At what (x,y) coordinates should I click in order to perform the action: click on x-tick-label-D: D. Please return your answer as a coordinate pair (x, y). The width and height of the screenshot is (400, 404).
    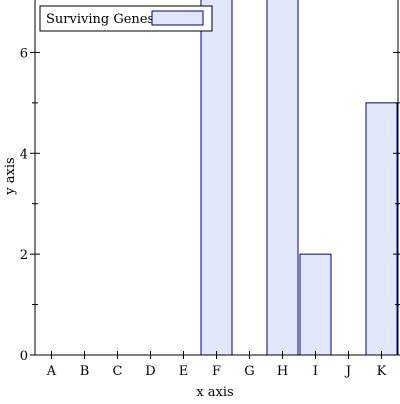
    Looking at the image, I should click on (150, 371).